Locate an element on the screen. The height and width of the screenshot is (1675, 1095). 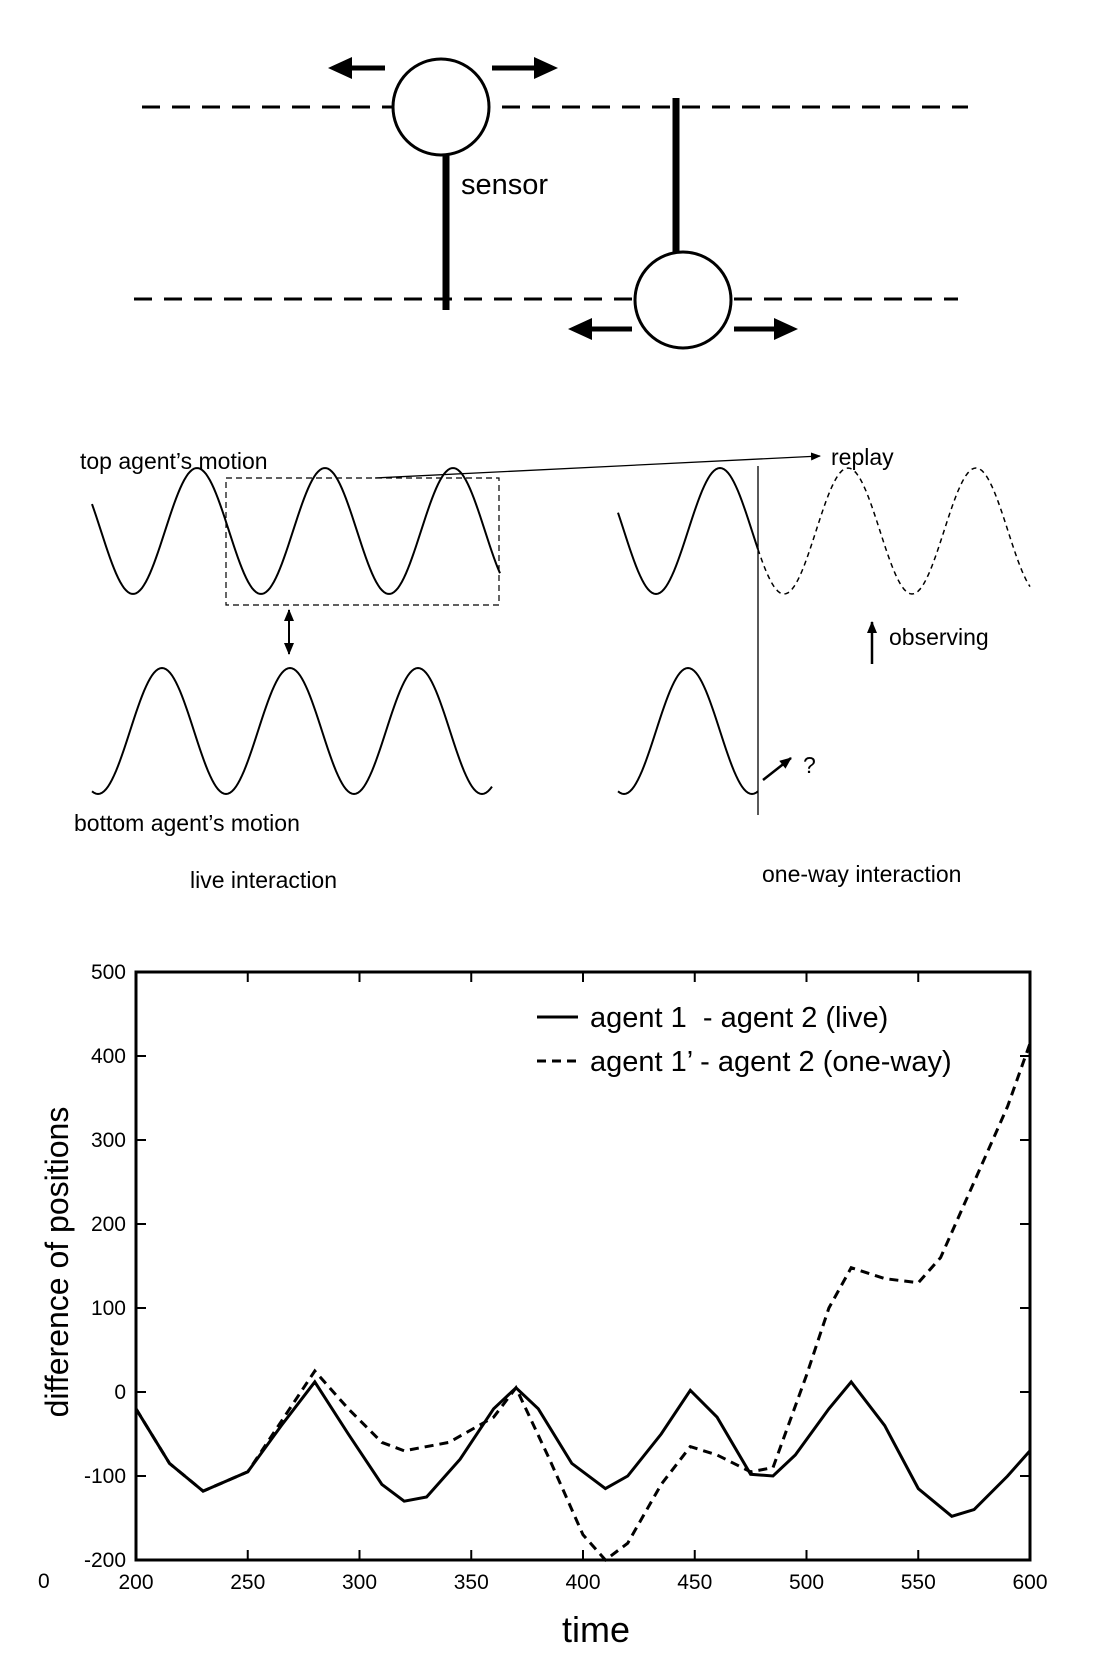
bottom-motion-label: bottom agent’s motion is located at coordinates (187, 823).